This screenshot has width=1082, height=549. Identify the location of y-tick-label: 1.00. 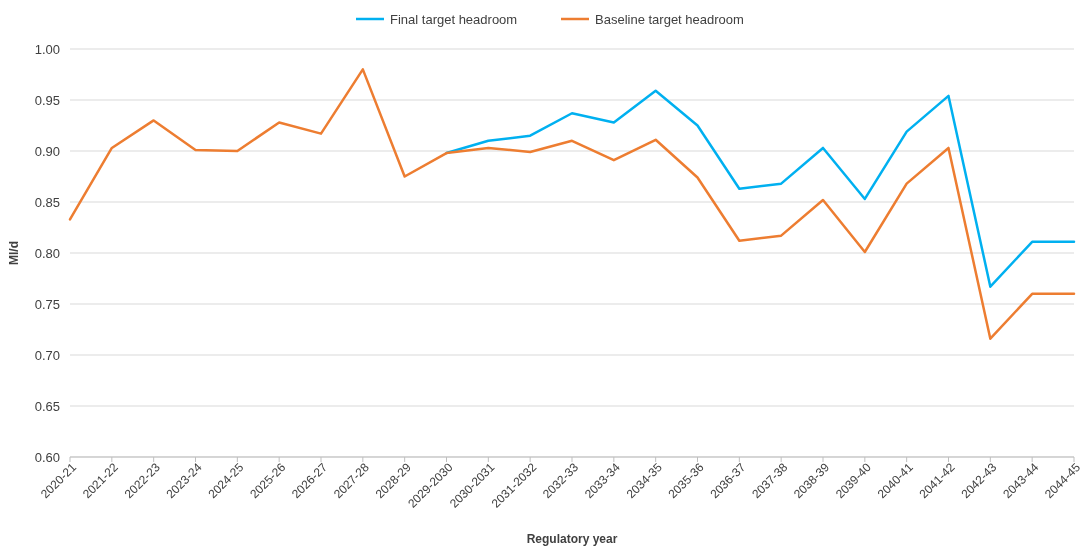
(47, 49).